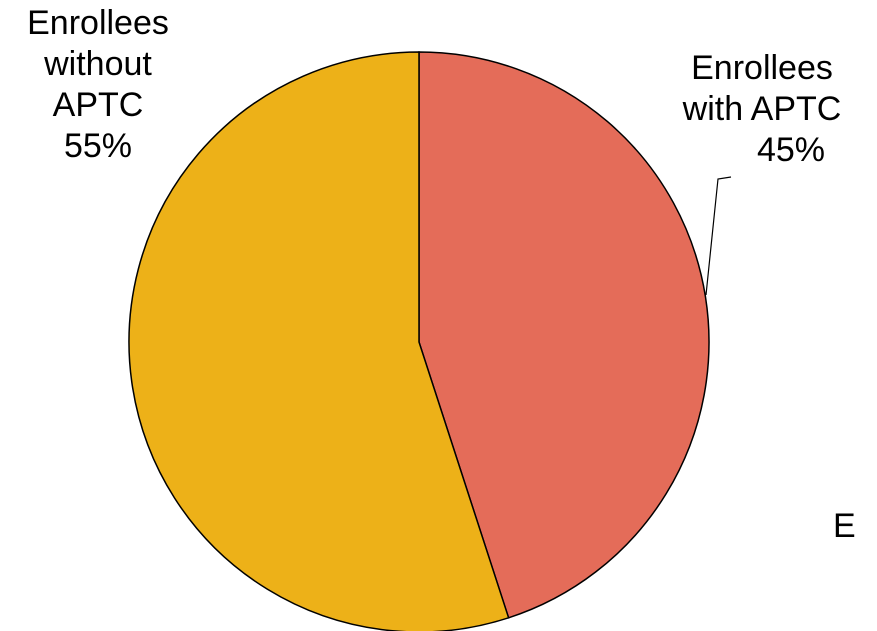 The width and height of the screenshot is (877, 631). I want to click on slice-label-without-line2: without, so click(98, 64).